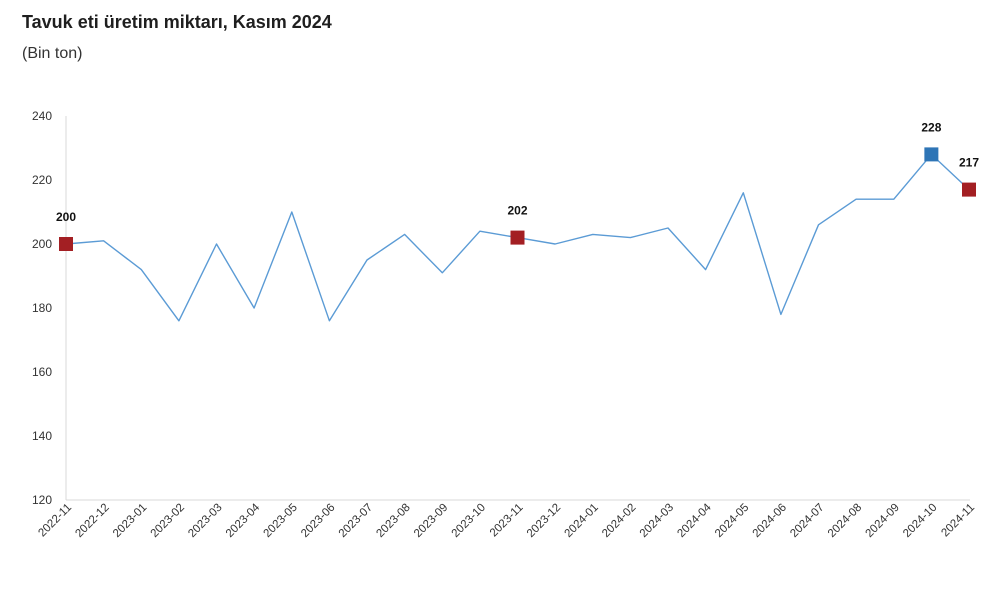 The width and height of the screenshot is (1000, 597). Describe the element at coordinates (168, 521) in the screenshot. I see `x-tick-label: 2023-02` at that location.